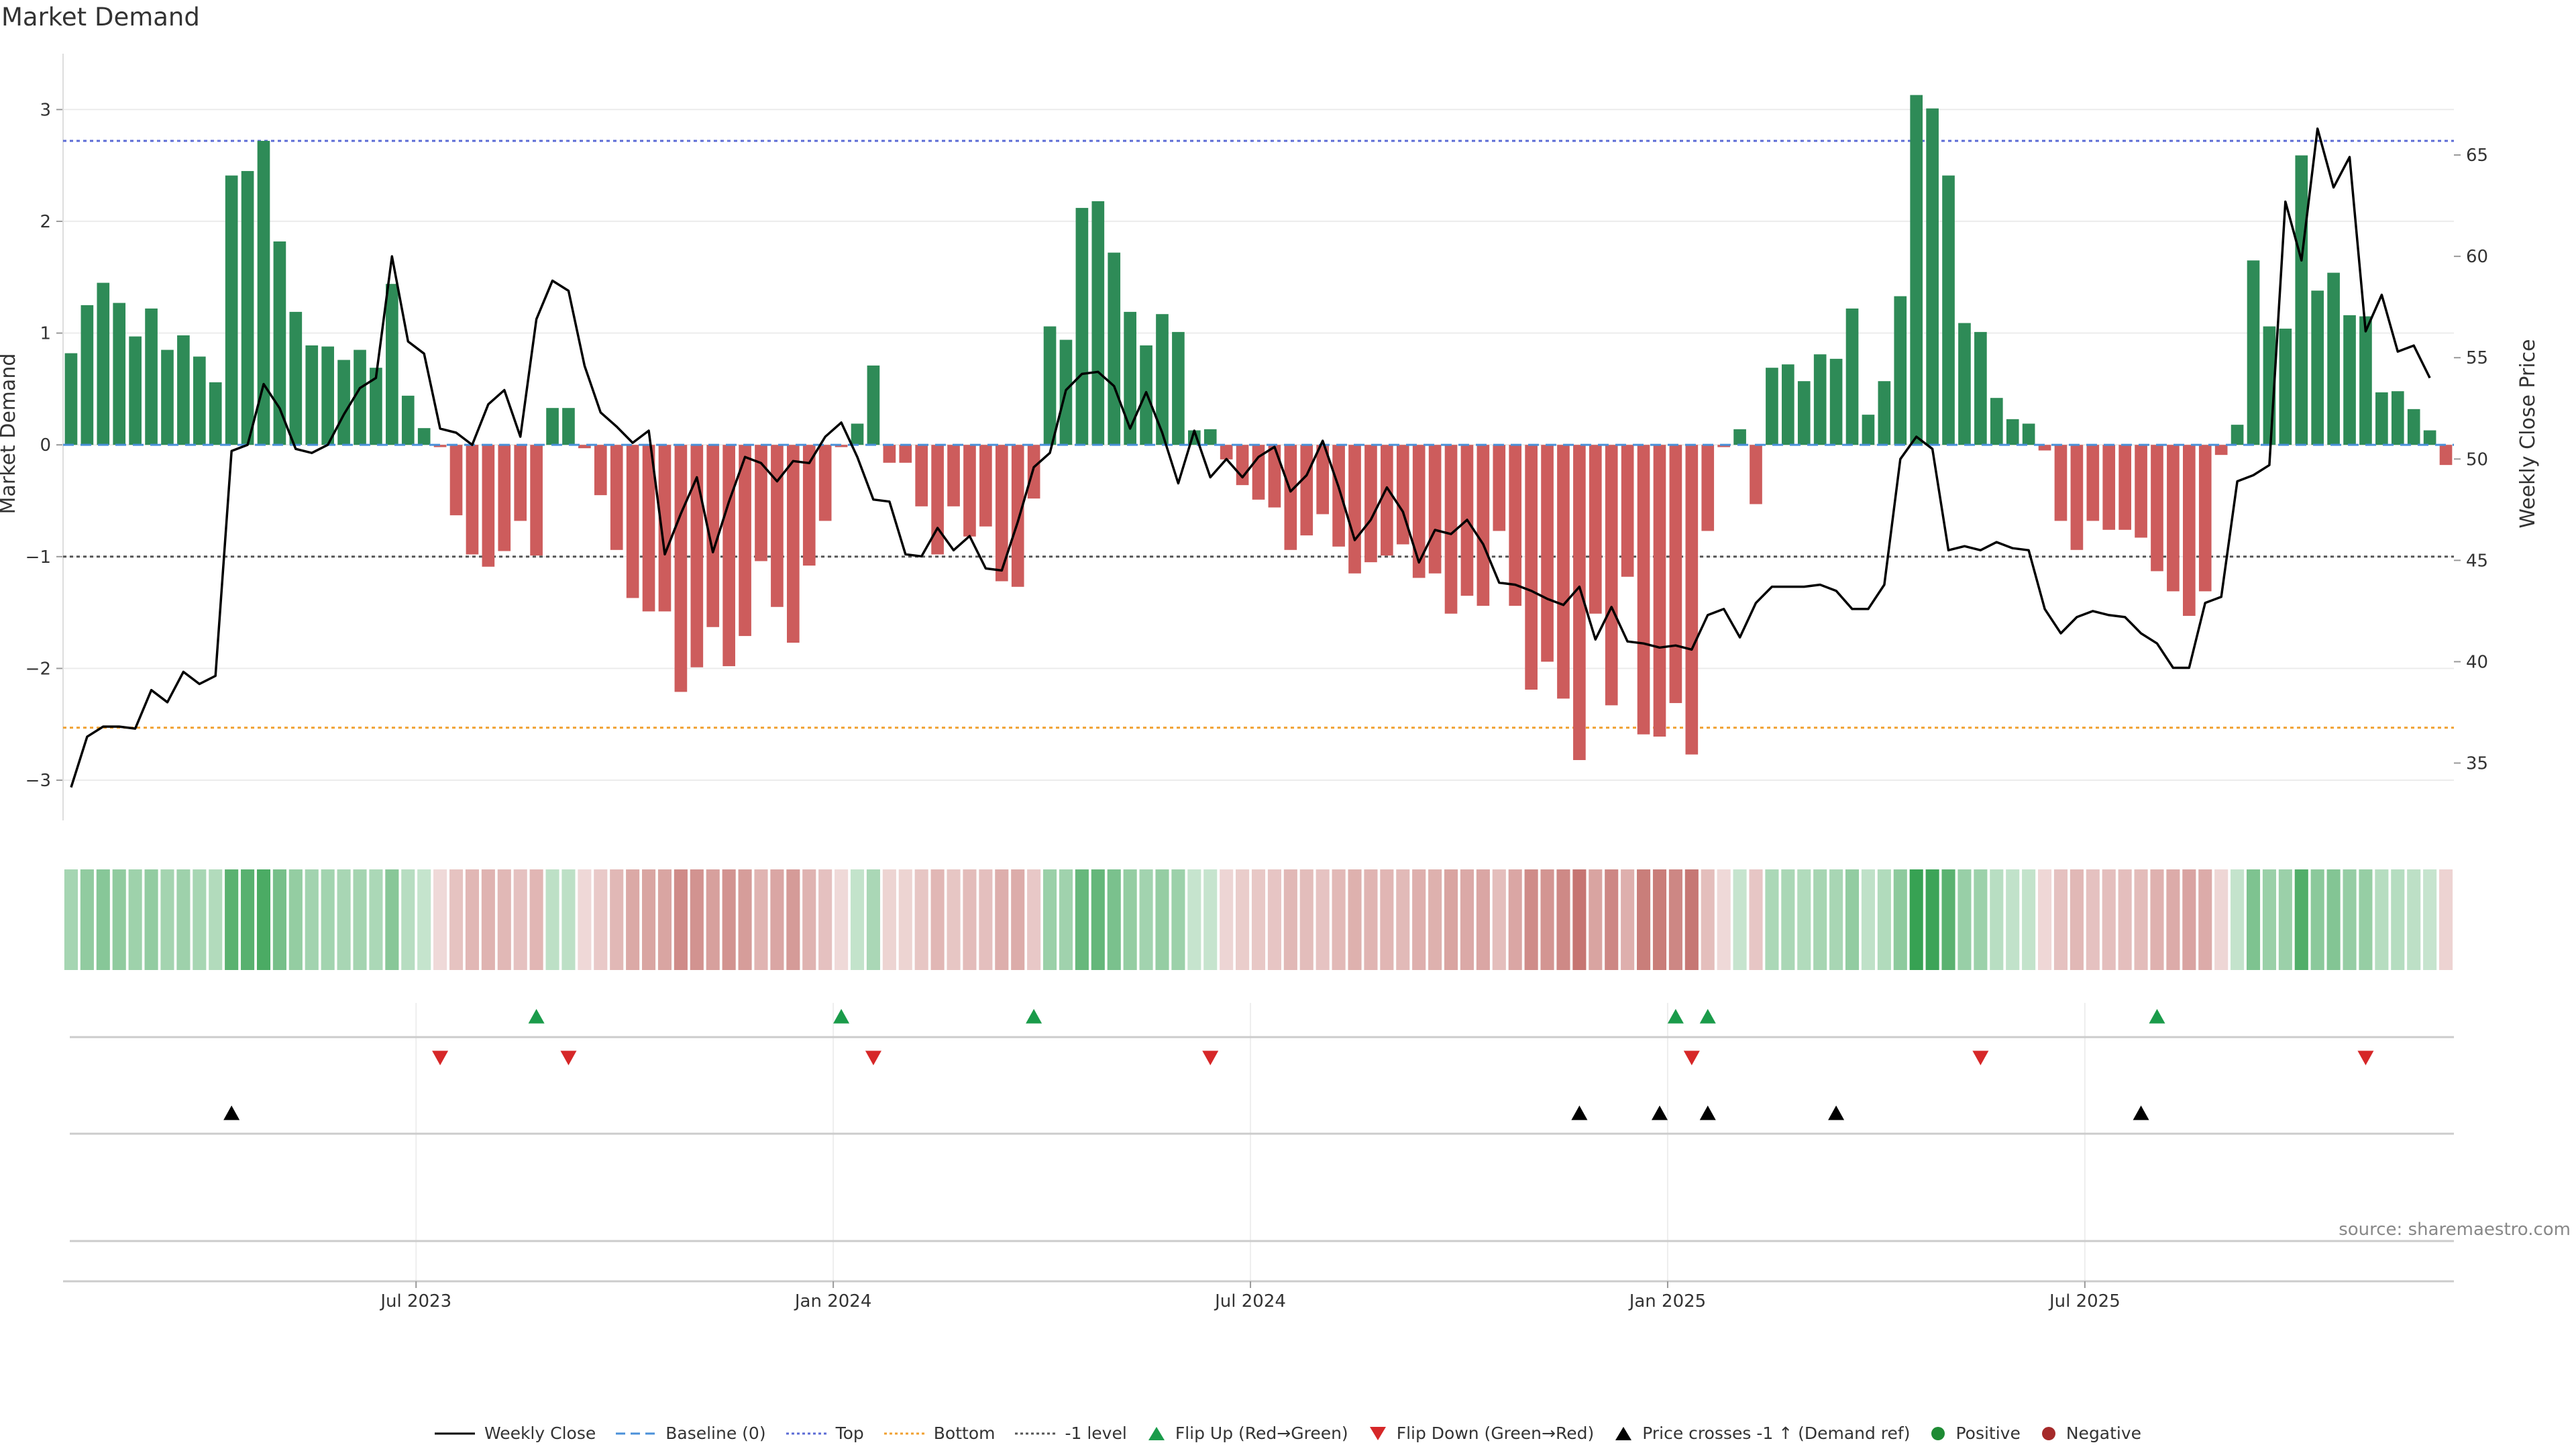 This screenshot has height=1449, width=2576. I want to click on legend-item-flip-down: Flip Down (Green→Red), so click(1481, 1433).